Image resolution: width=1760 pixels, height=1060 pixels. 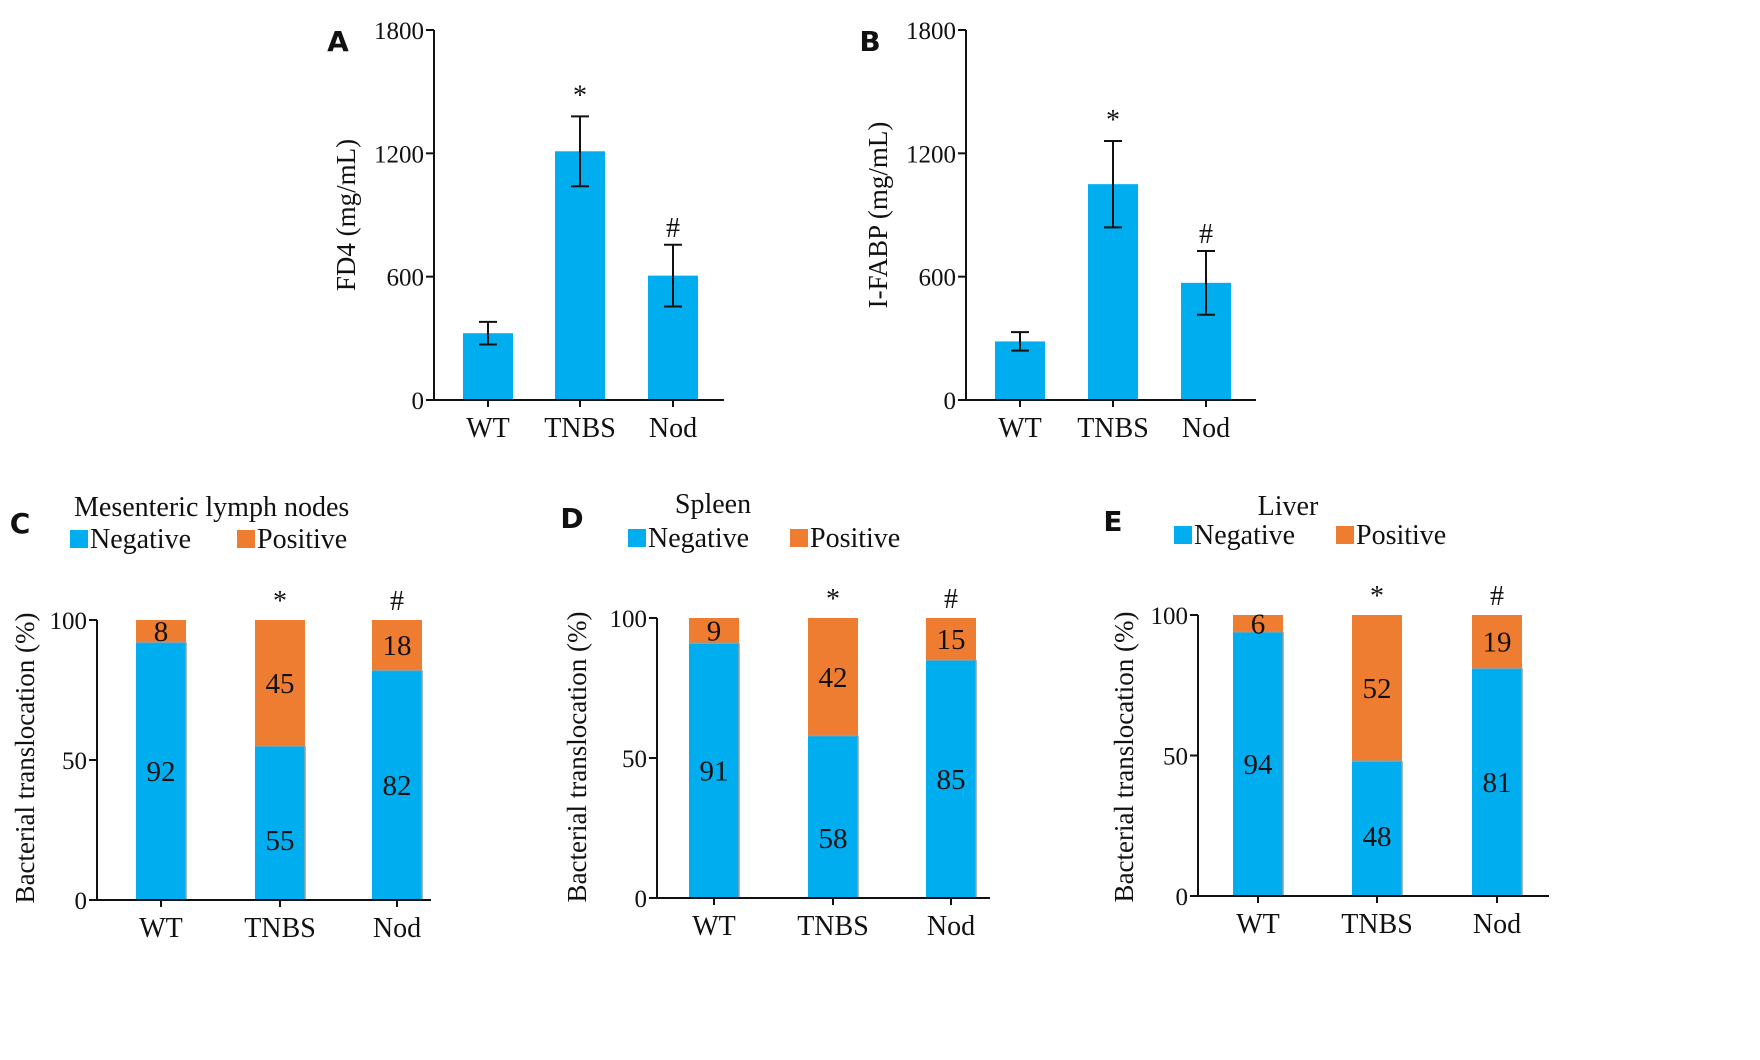 What do you see at coordinates (161, 632) in the screenshot?
I see `data-label-positive: 8` at bounding box center [161, 632].